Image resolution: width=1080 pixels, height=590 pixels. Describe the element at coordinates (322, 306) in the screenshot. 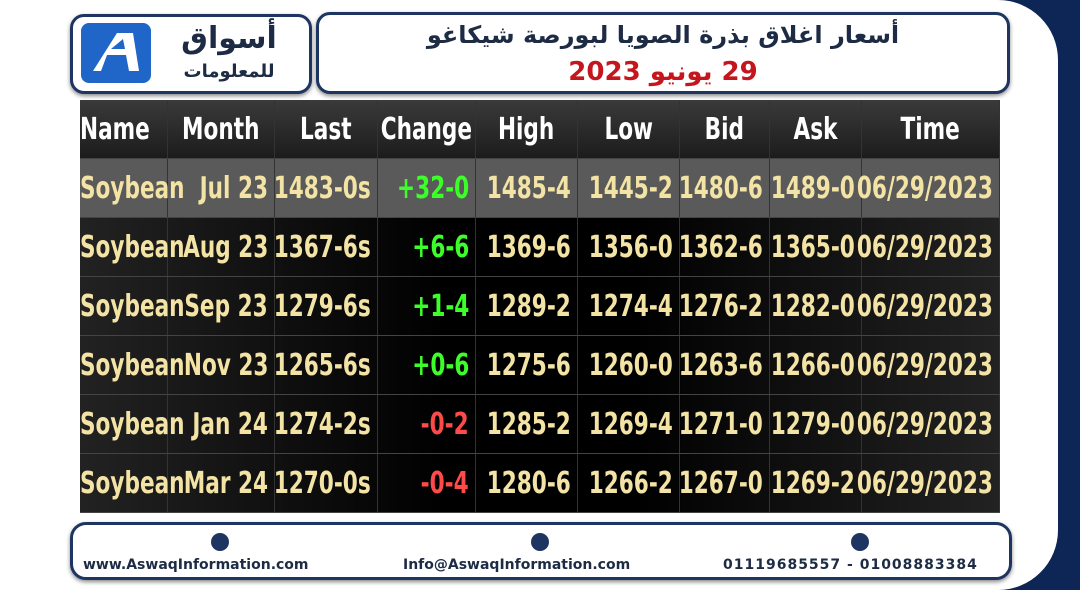

I see `cell-text: 1279-6s` at that location.